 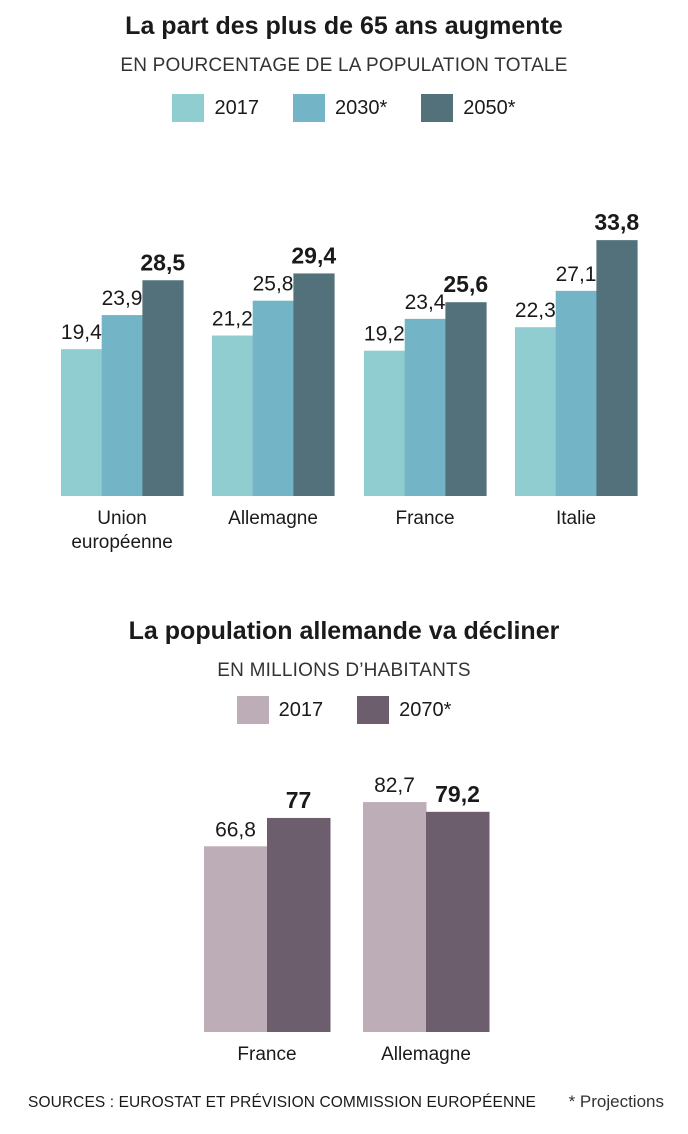 What do you see at coordinates (465, 284) in the screenshot?
I see `data-label-c1-c2-s2: 25,6` at bounding box center [465, 284].